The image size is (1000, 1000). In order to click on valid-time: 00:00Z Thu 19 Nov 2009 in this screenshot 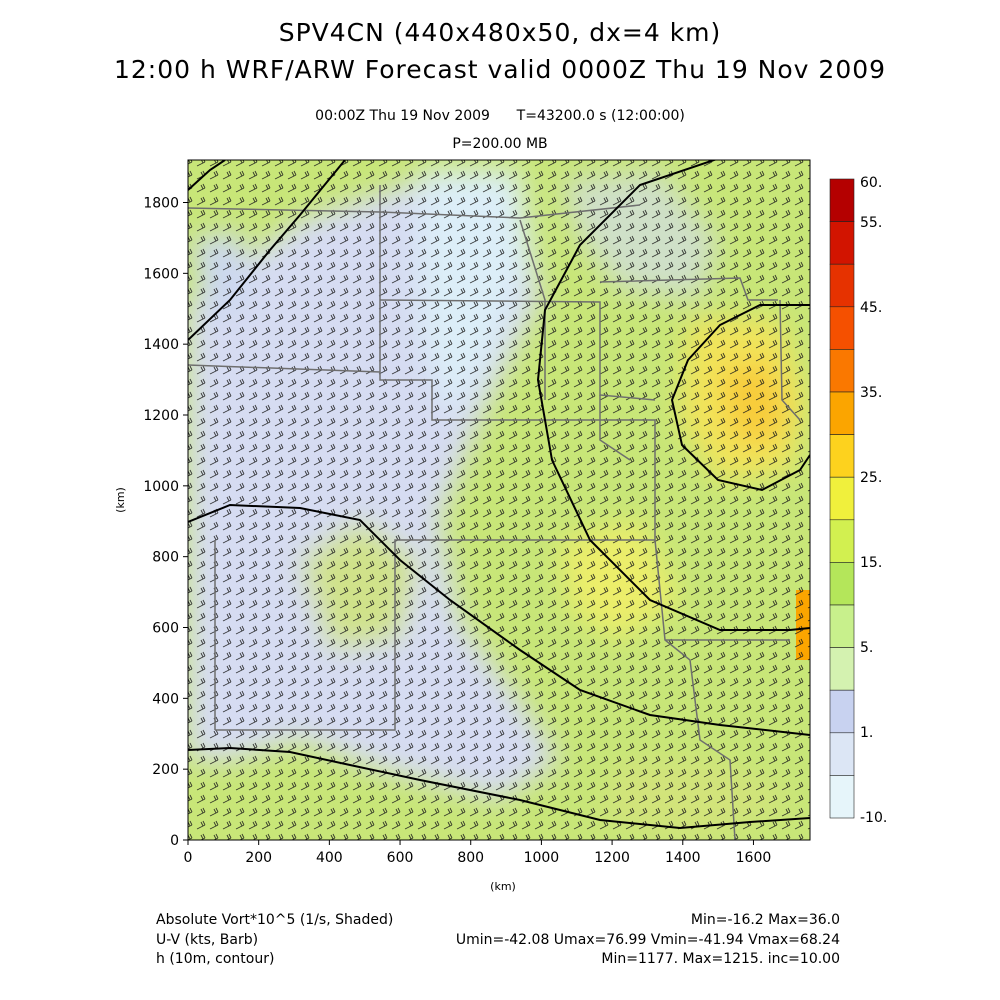, I will do `click(402, 116)`.